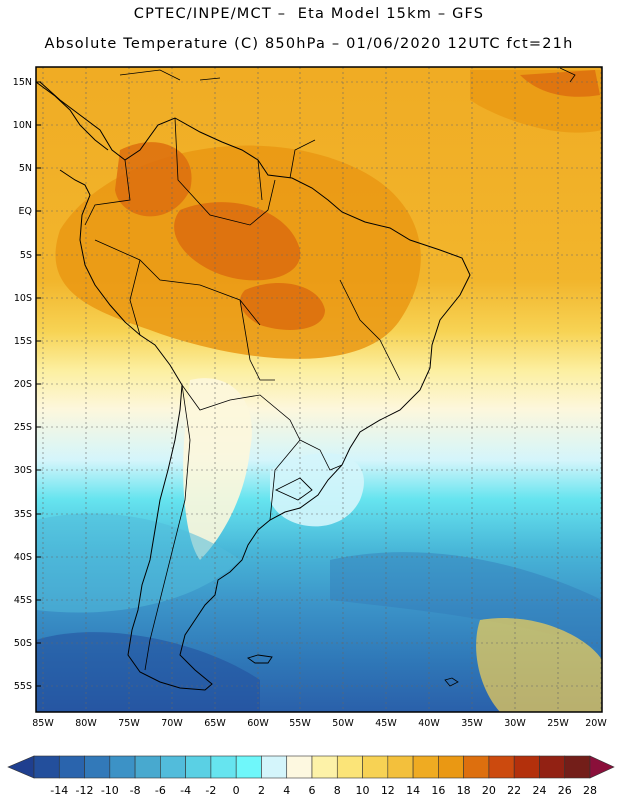  Describe the element at coordinates (38, 384) in the screenshot. I see `axis-ticks` at that location.